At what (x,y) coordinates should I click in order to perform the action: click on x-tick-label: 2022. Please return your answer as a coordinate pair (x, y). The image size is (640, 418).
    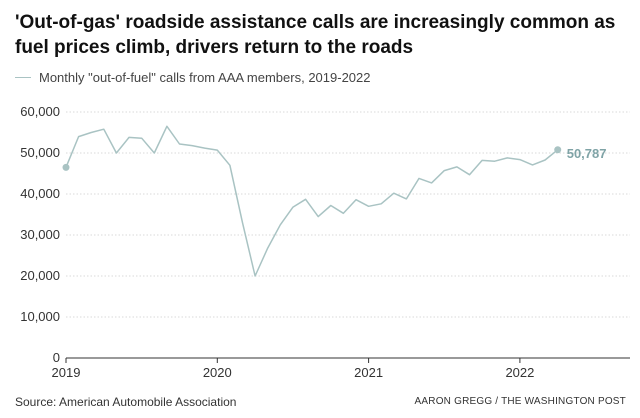
    Looking at the image, I should click on (519, 372).